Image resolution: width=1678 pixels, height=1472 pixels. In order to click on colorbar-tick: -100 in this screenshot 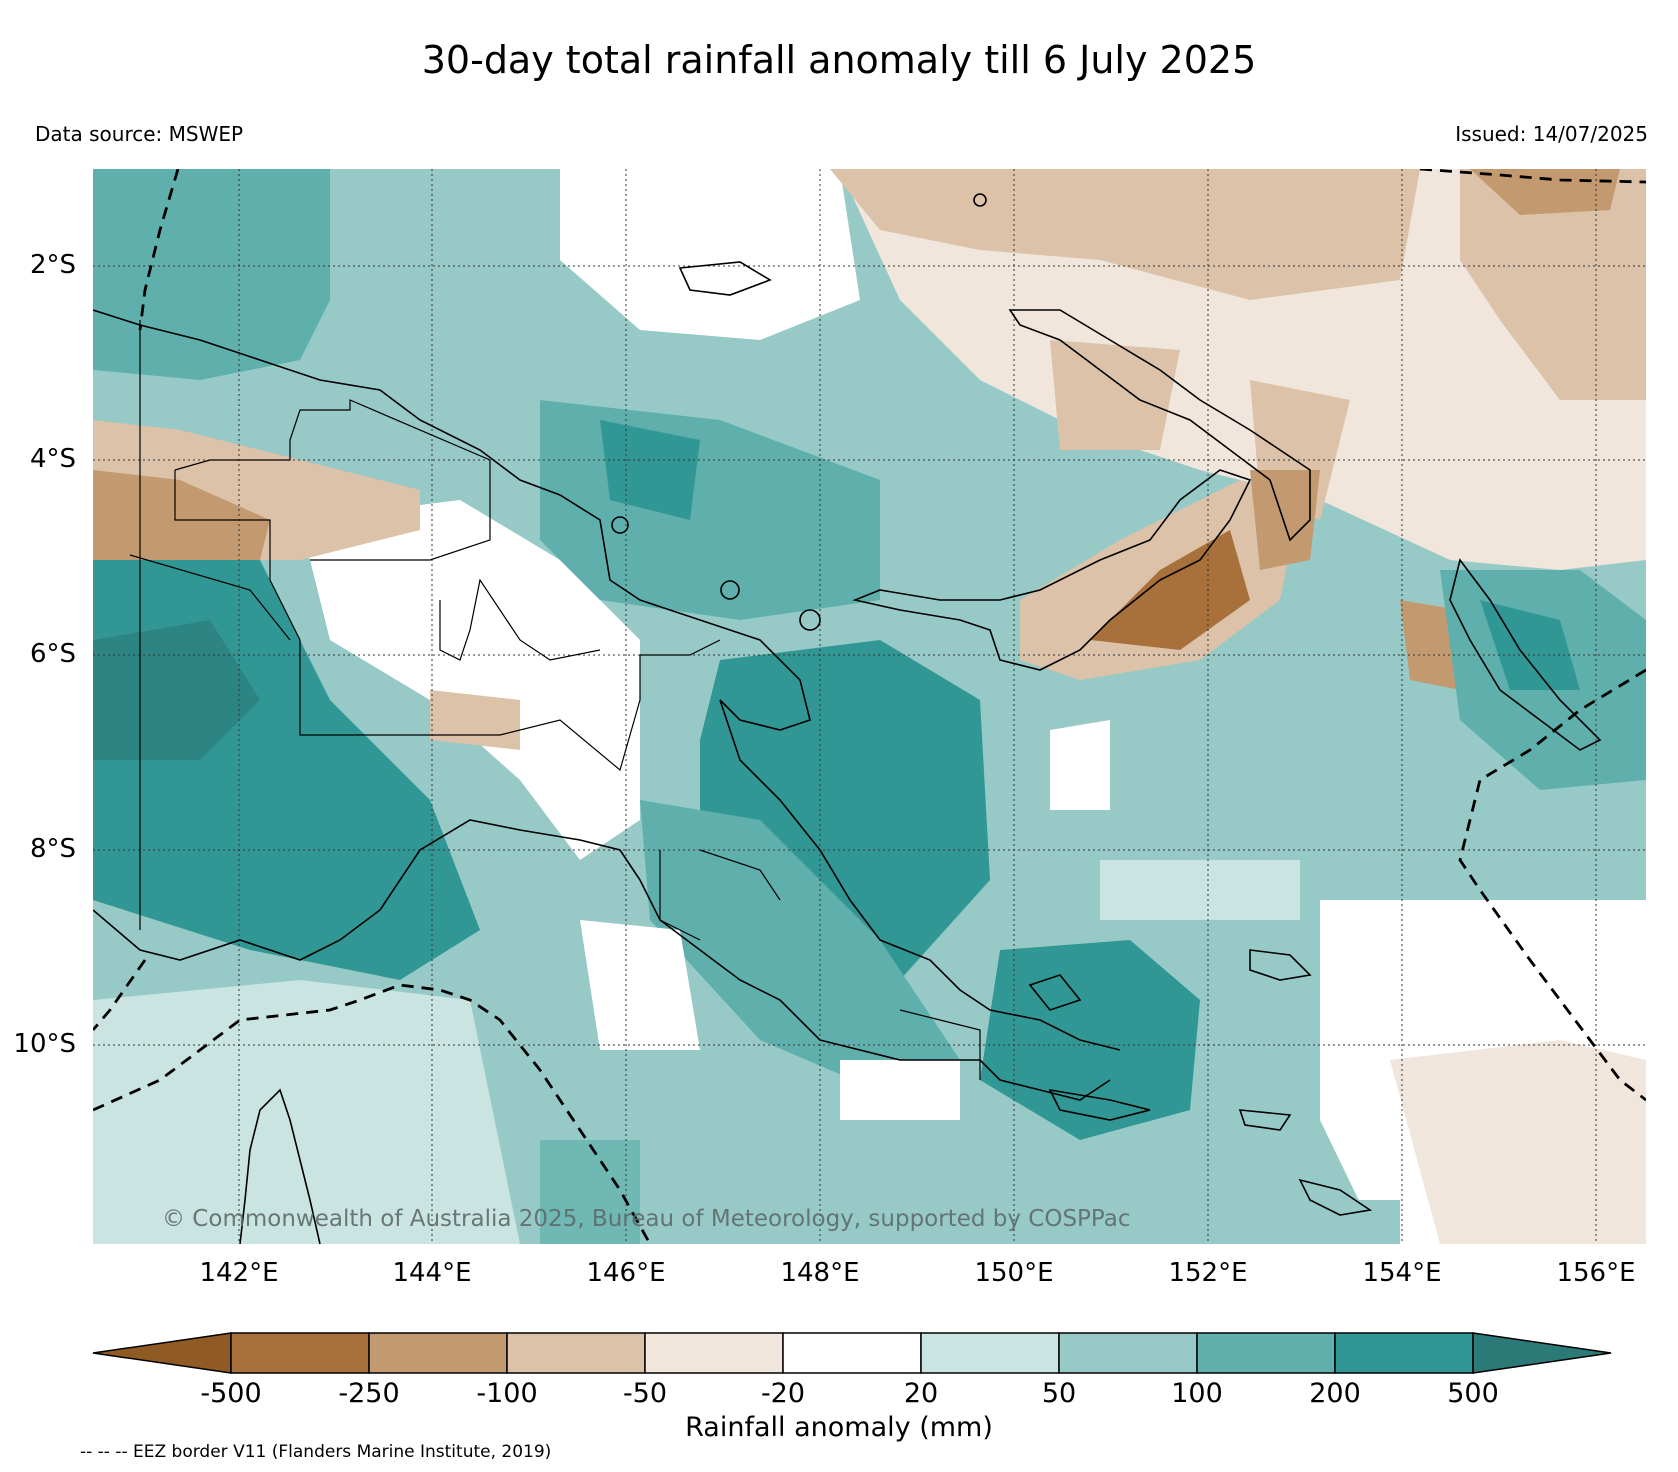, I will do `click(507, 1393)`.